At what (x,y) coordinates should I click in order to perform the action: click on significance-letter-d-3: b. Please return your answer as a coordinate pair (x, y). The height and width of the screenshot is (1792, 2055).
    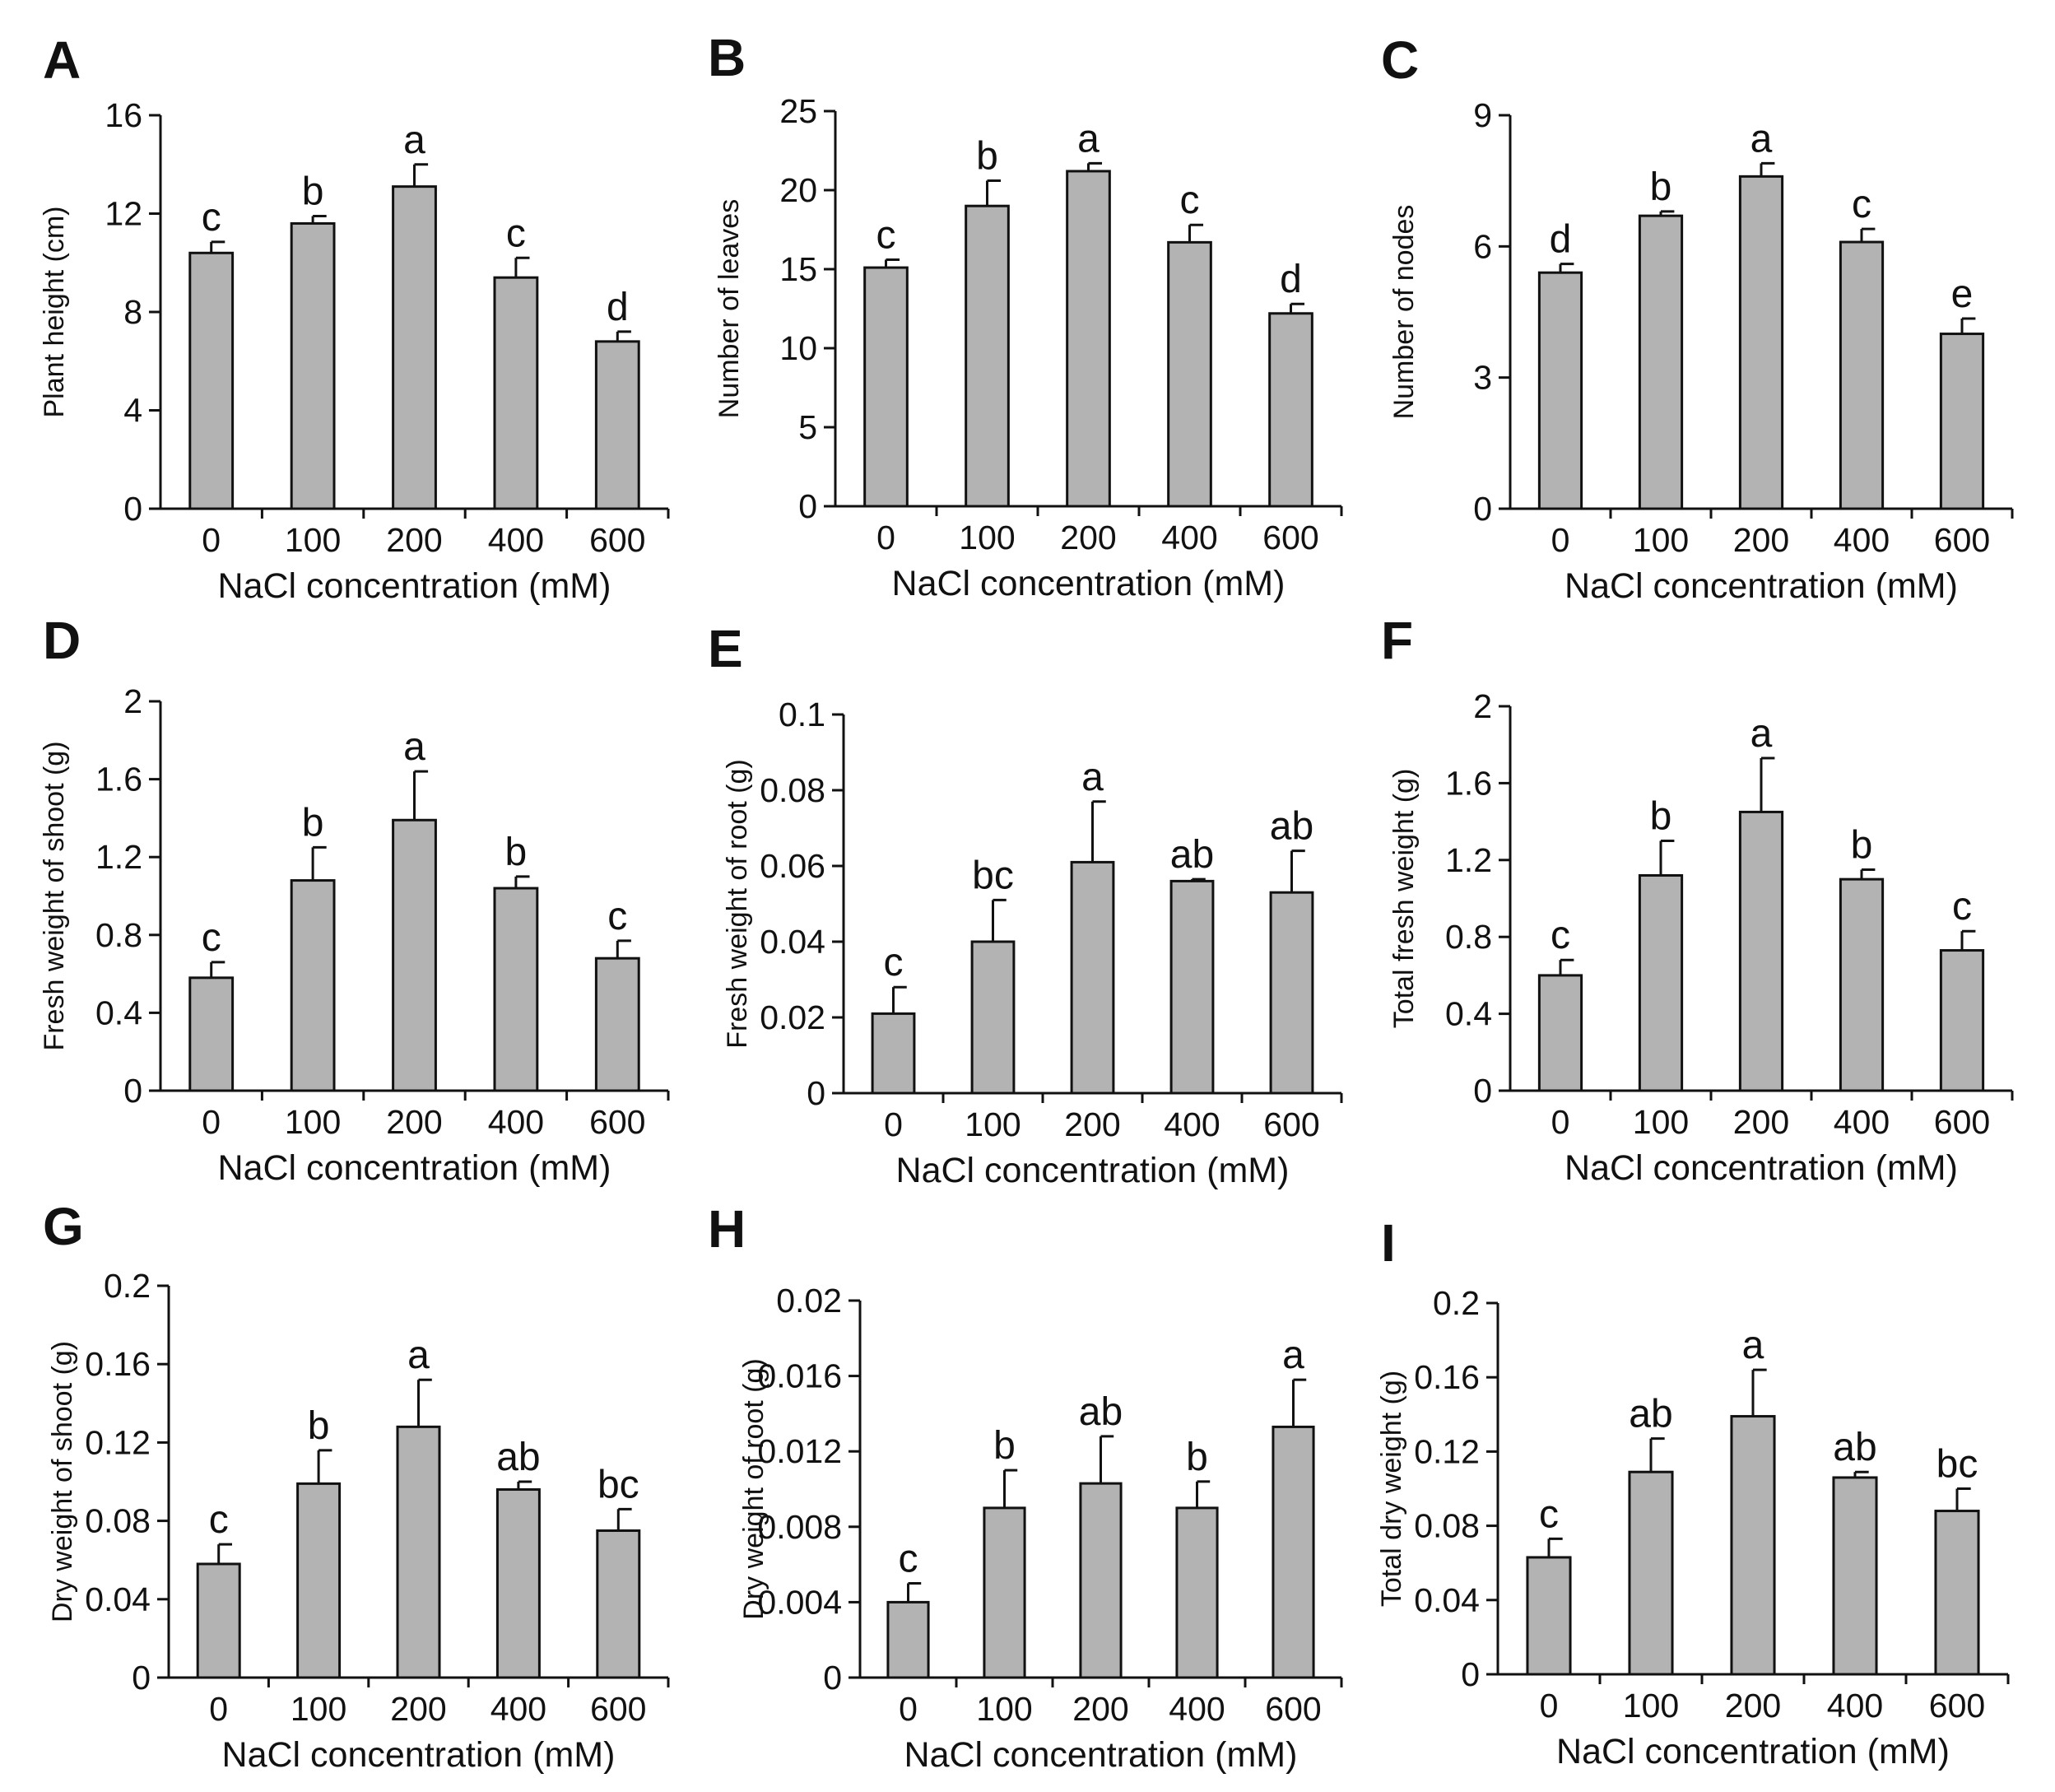
    Looking at the image, I should click on (516, 852).